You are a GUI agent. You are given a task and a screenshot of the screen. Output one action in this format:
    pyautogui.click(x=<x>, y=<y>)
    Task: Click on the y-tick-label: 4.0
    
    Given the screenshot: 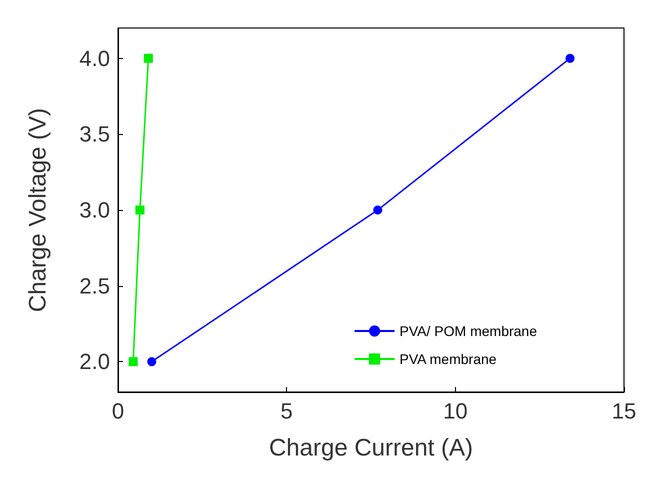 What is the action you would take?
    pyautogui.click(x=94, y=58)
    